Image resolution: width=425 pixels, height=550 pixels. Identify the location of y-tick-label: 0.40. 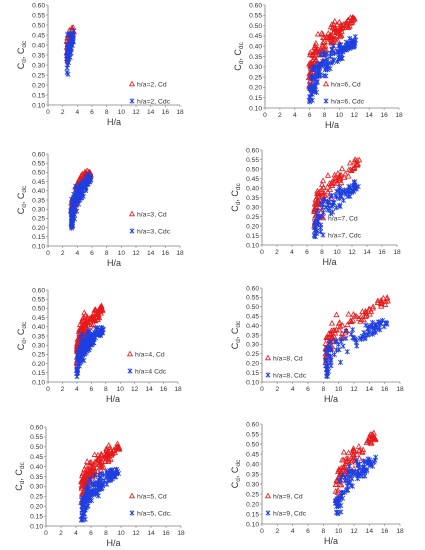
(255, 47).